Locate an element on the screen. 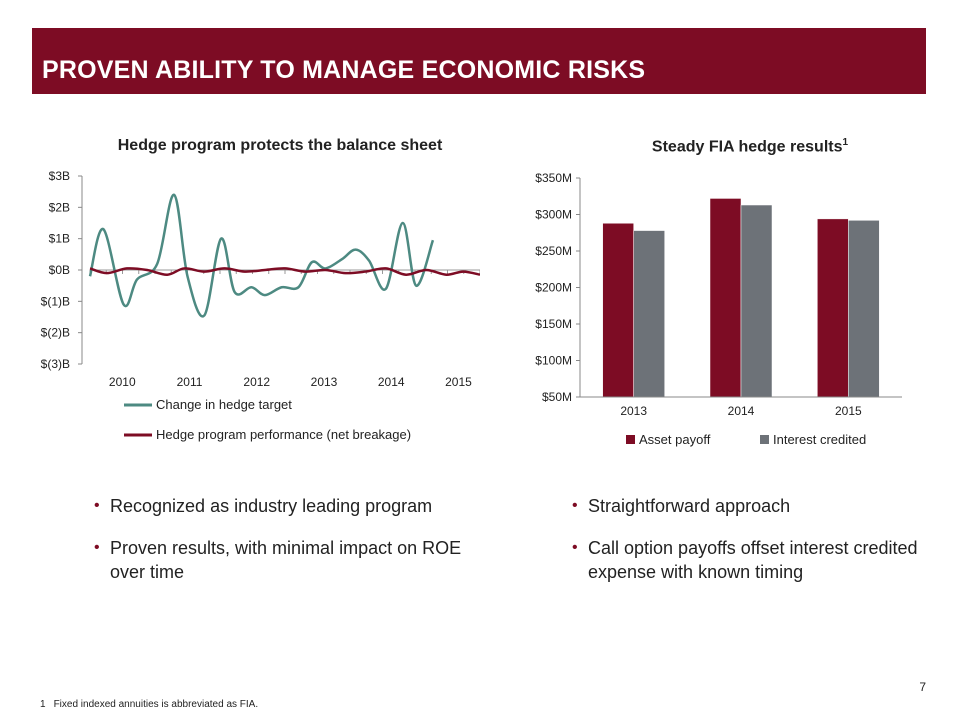 The width and height of the screenshot is (960, 718). footnote-superscript: 1 is located at coordinates (845, 142).